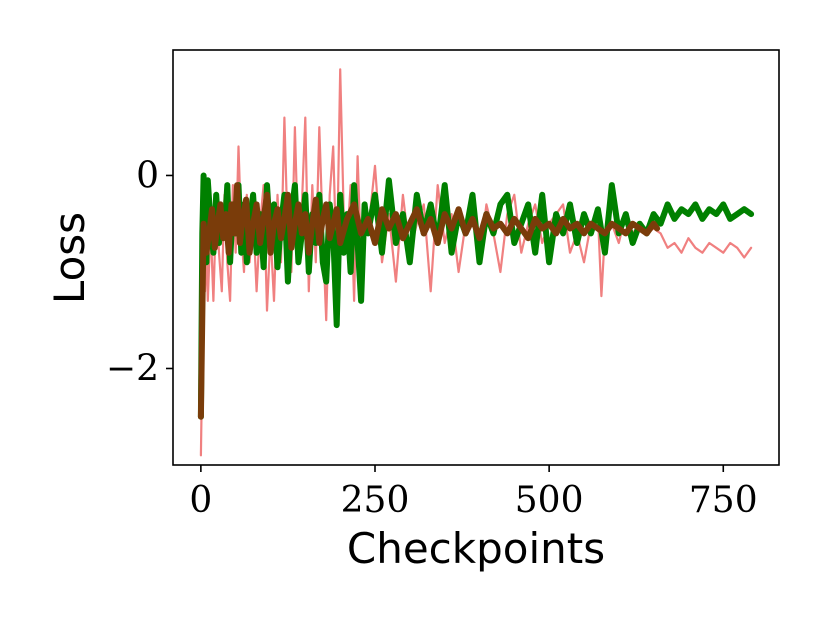  What do you see at coordinates (723, 500) in the screenshot?
I see `x-tick-label: 750` at bounding box center [723, 500].